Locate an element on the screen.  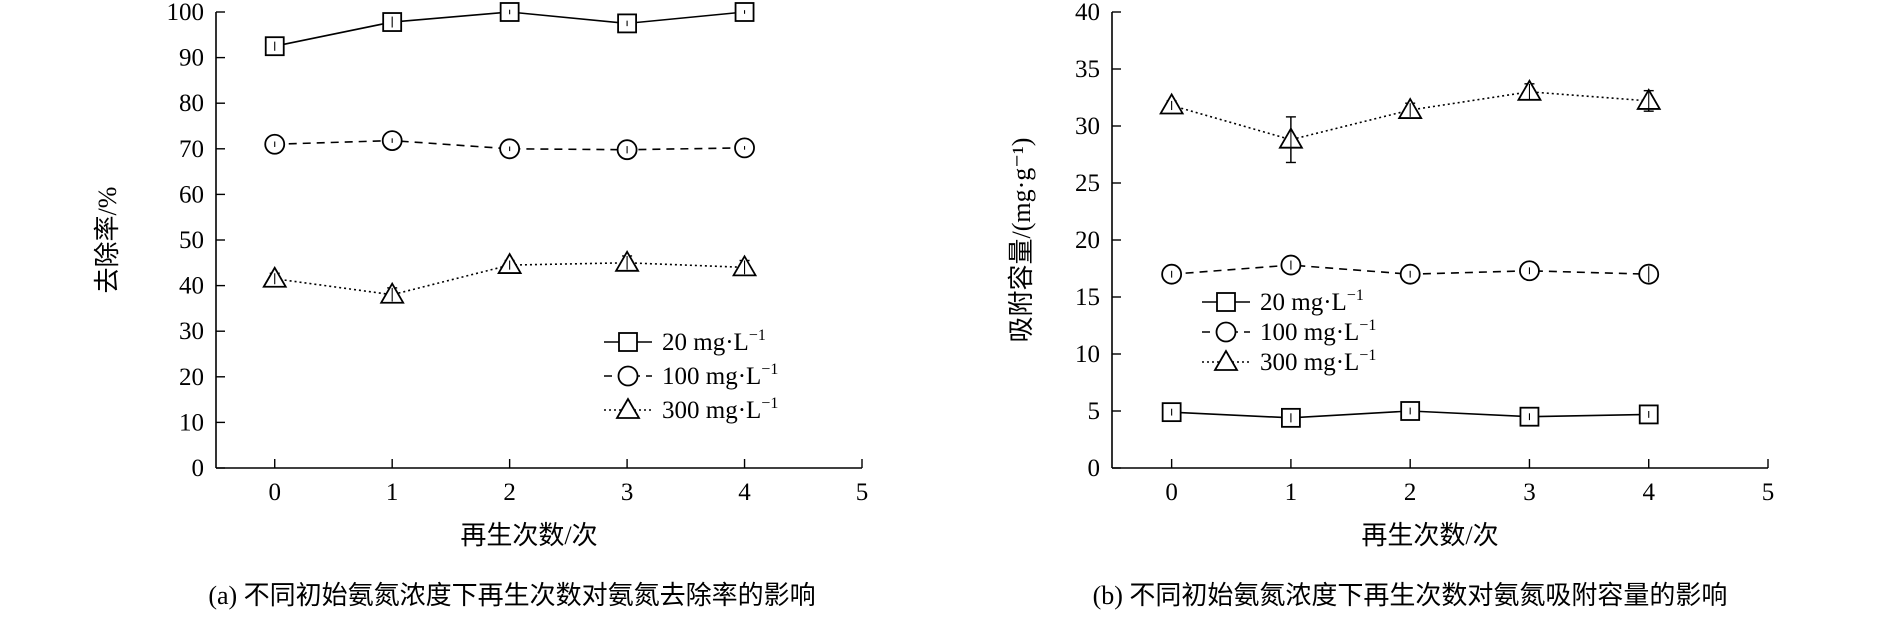
y-tick-label: 5 is located at coordinates (1094, 411).